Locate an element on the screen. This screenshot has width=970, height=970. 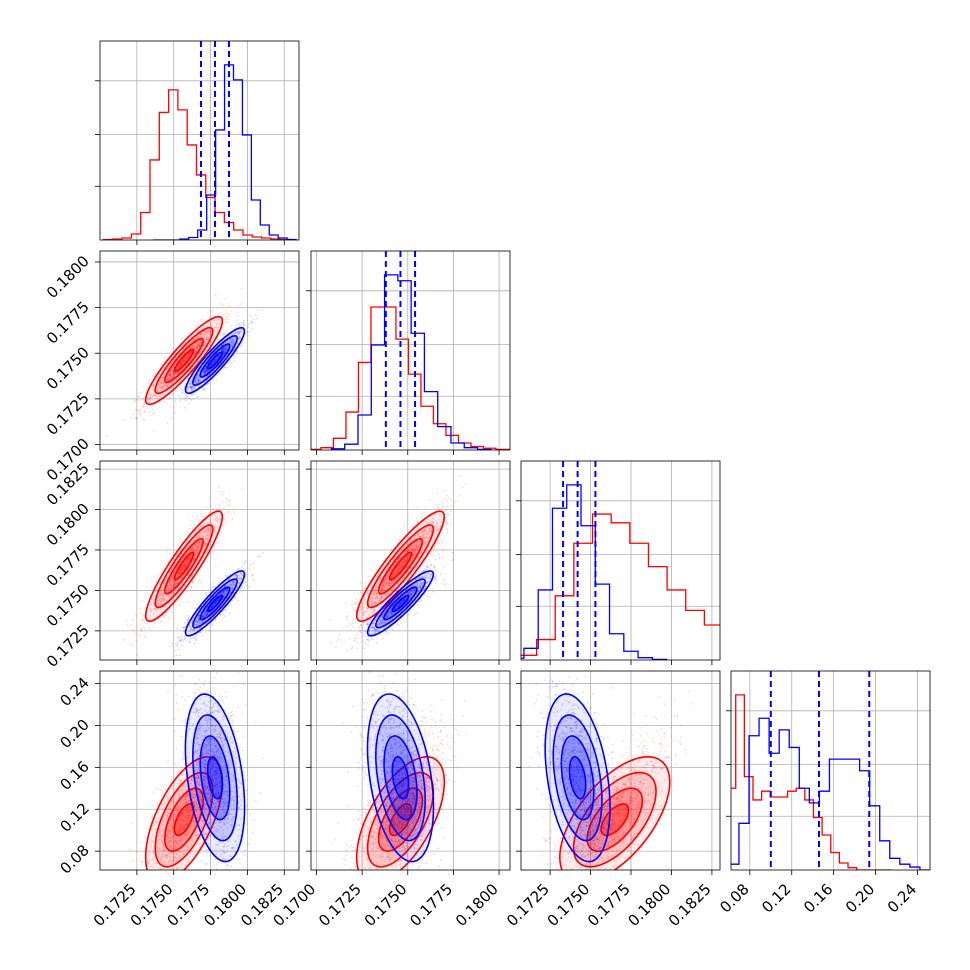
contour is located at coordinates (184, 360).